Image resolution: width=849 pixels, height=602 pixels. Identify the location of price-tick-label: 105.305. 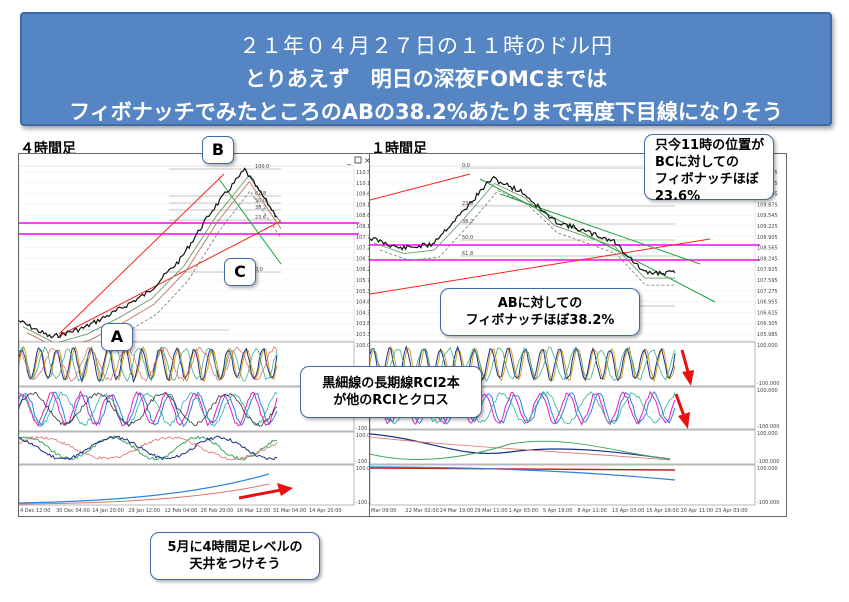
(365, 292).